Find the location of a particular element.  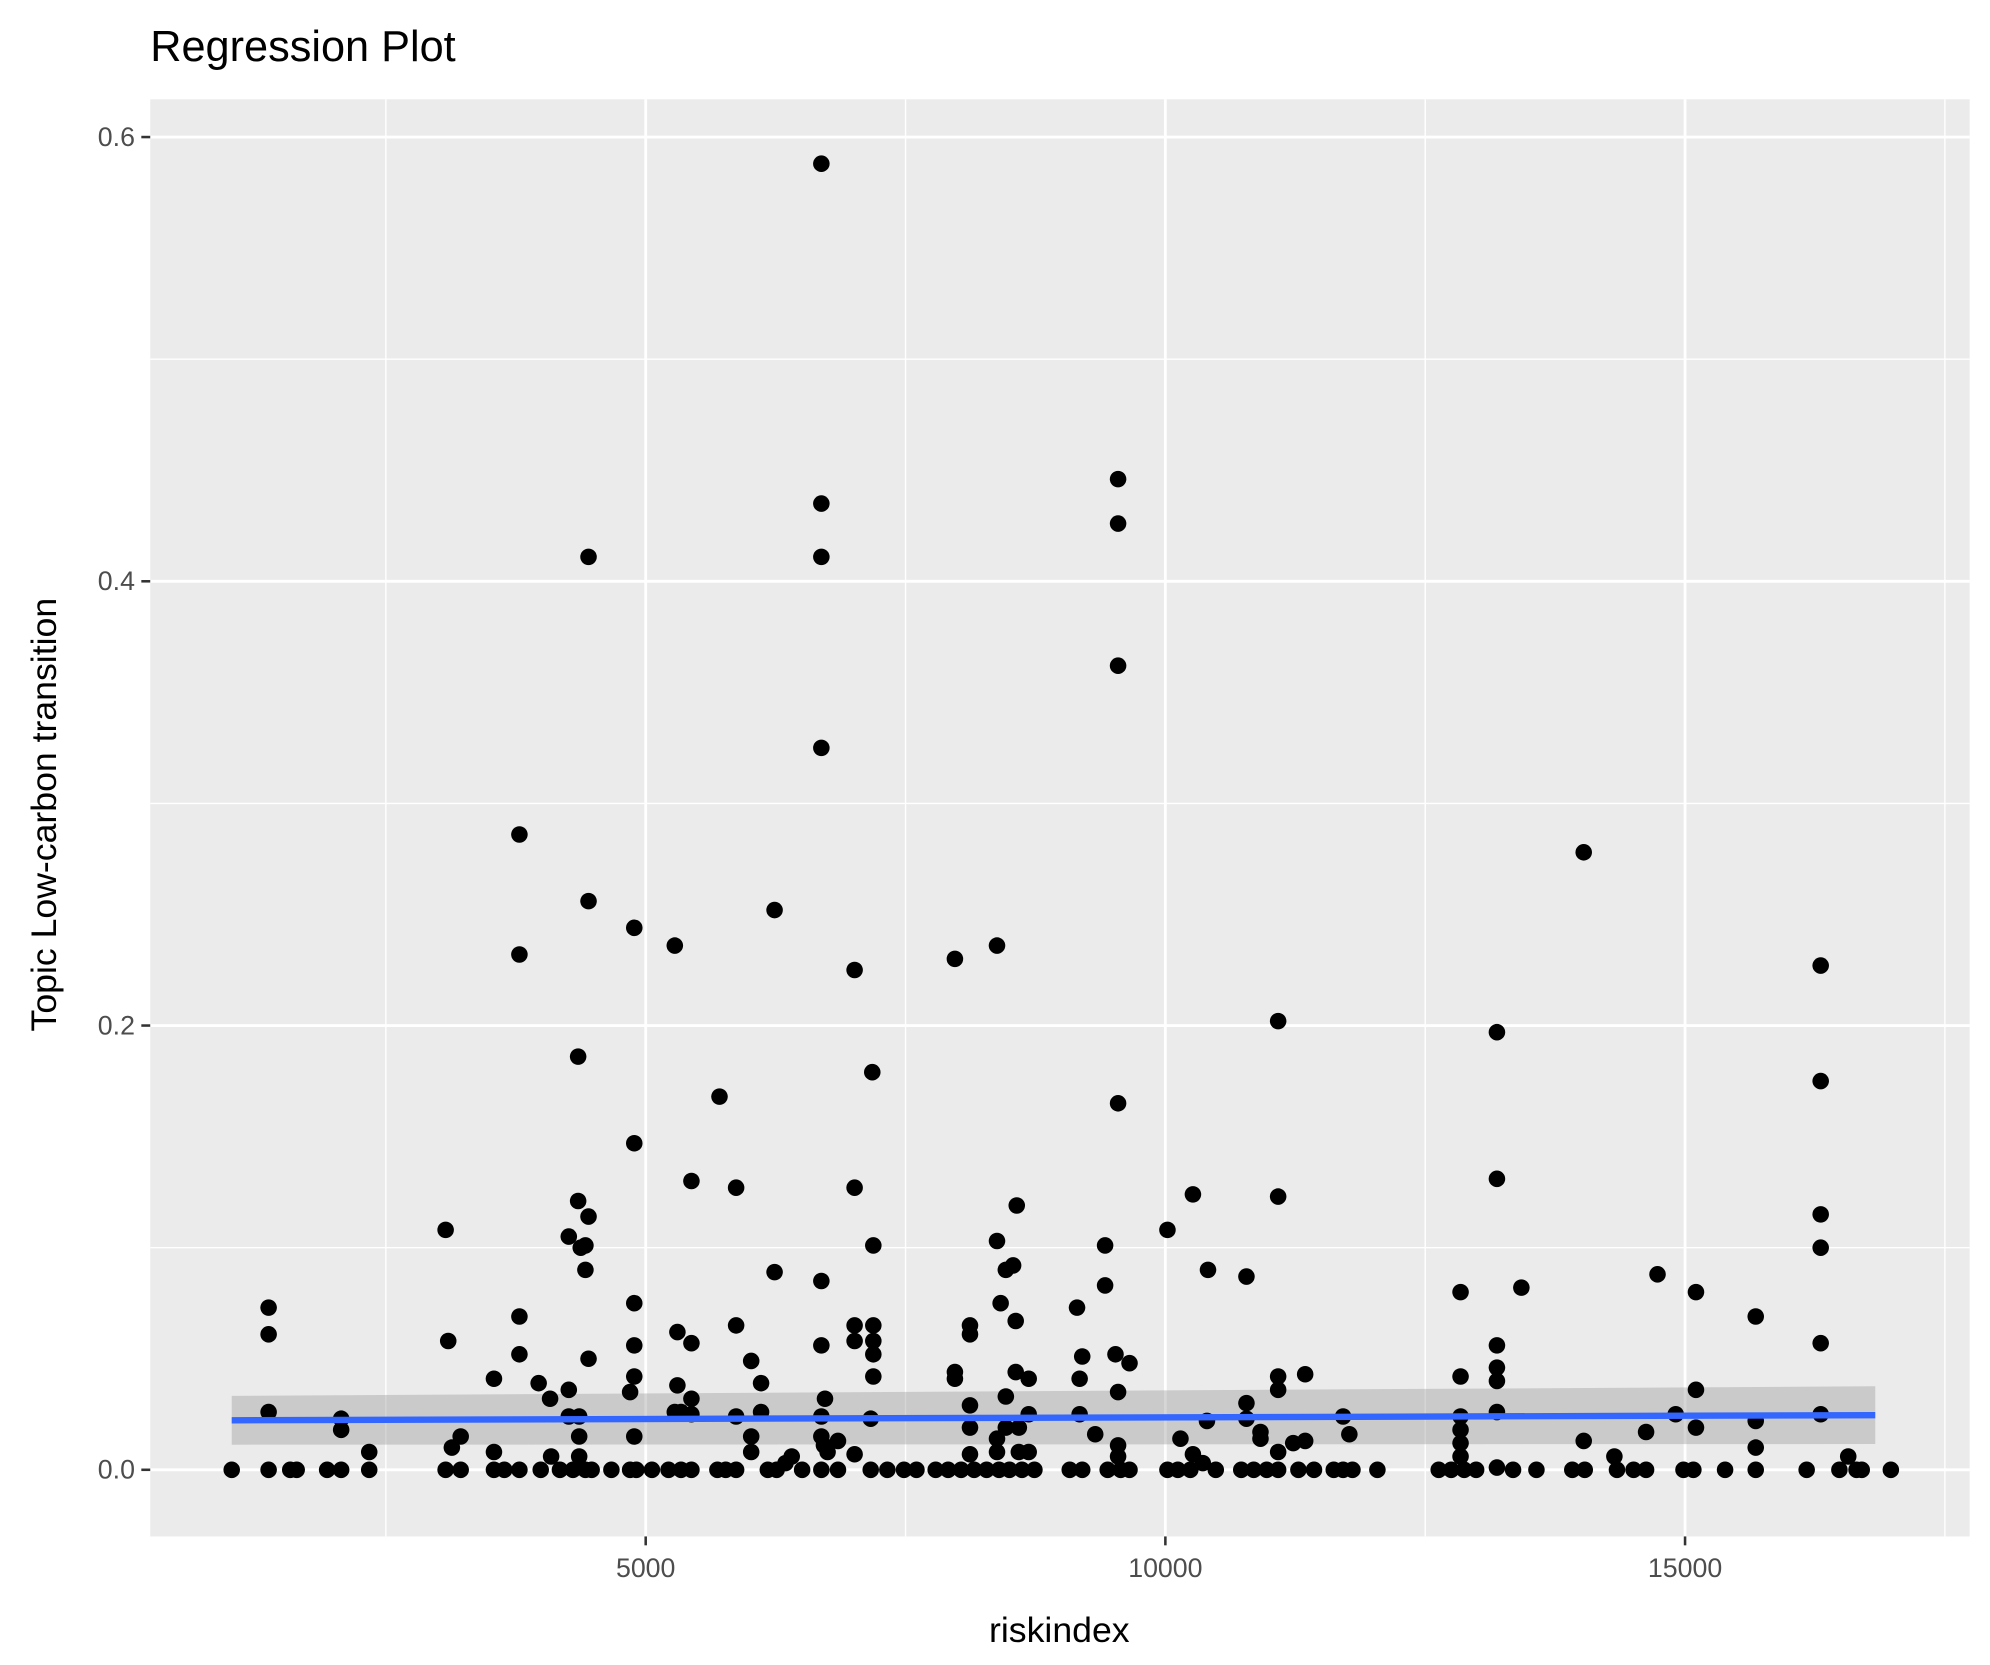

x-axis-title: riskindex is located at coordinates (1059, 1630).